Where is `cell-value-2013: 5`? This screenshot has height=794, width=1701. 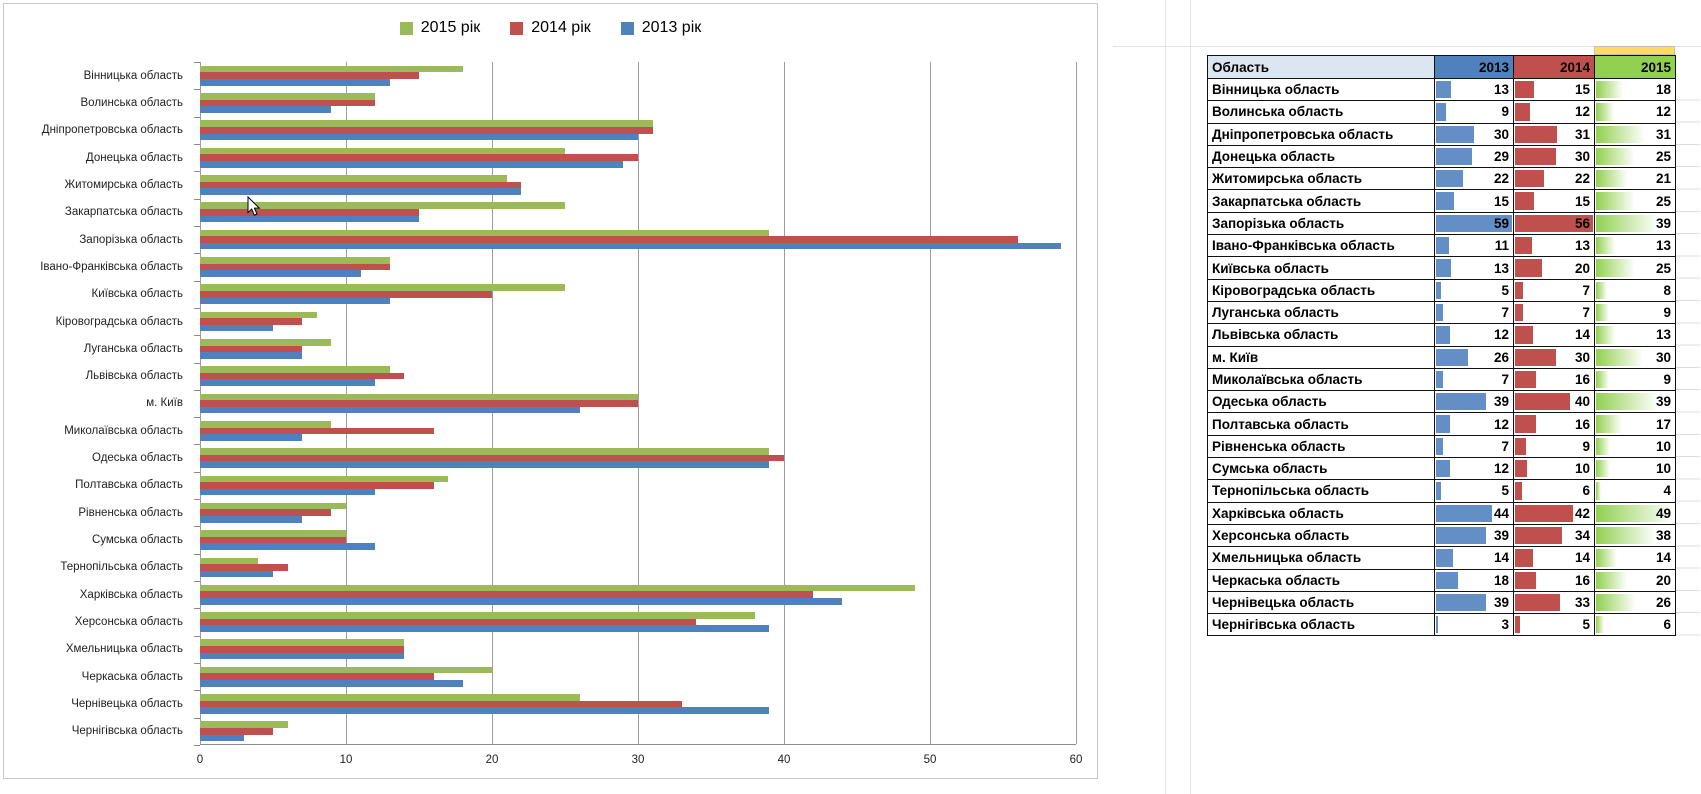 cell-value-2013: 5 is located at coordinates (1474, 290).